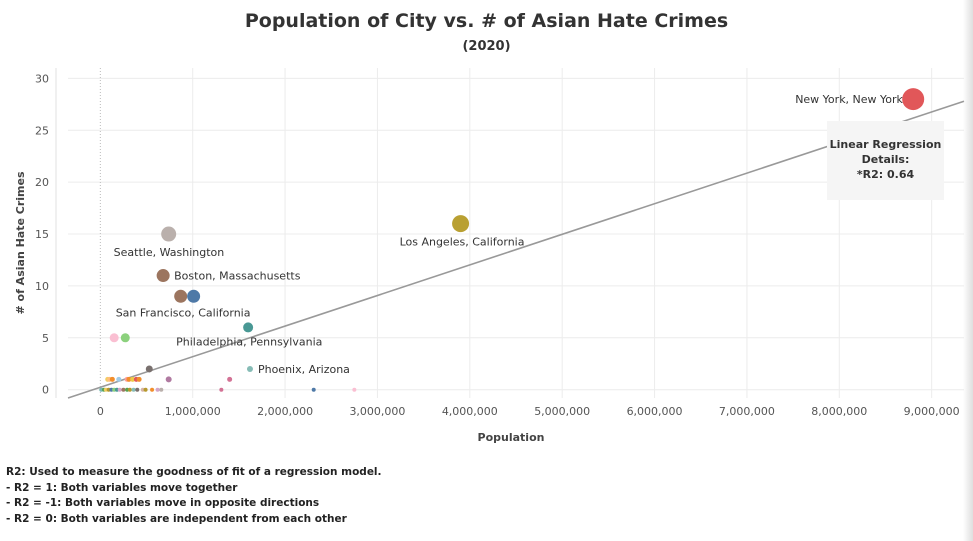 The width and height of the screenshot is (973, 541). What do you see at coordinates (470, 411) in the screenshot?
I see `x-tick-label: 4,000,000` at bounding box center [470, 411].